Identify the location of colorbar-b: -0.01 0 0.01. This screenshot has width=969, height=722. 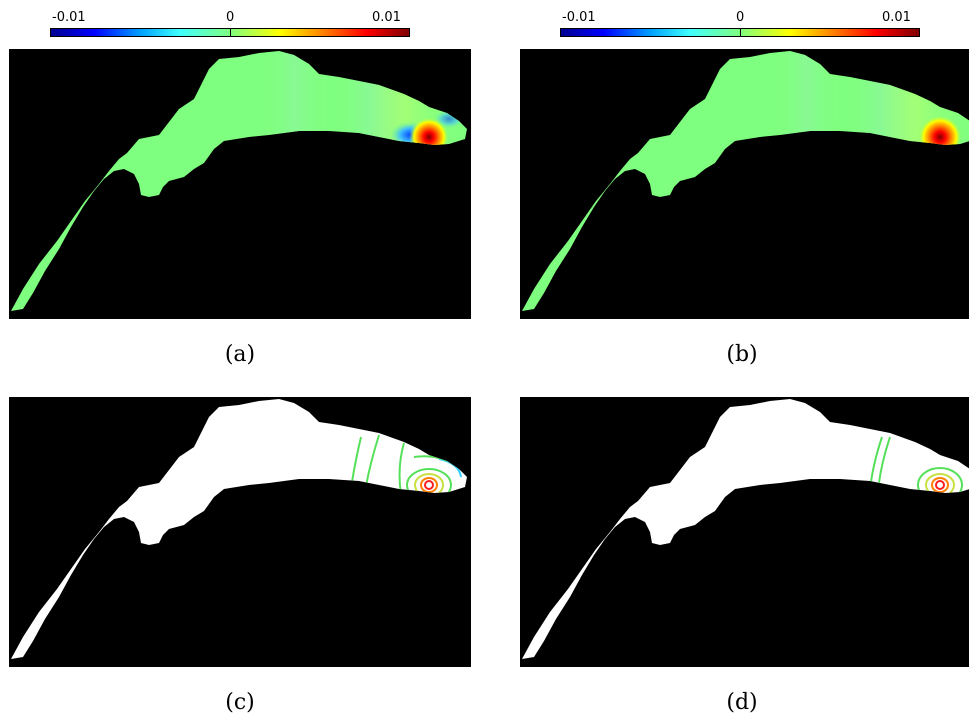
(740, 24).